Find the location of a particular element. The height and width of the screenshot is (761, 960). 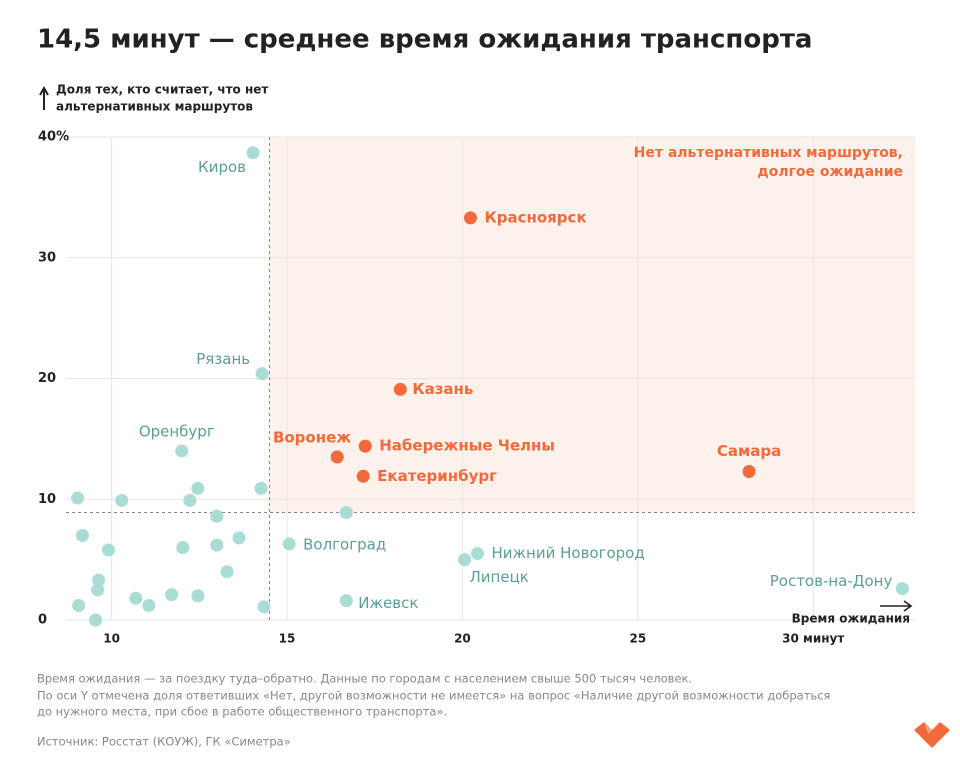

annotation: долгое ожидание is located at coordinates (830, 172).